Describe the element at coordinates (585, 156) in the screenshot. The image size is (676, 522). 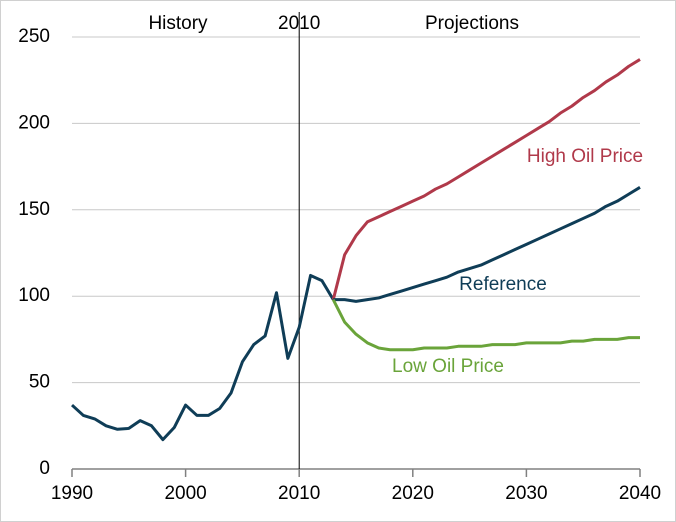
I see `series-label: High Oil Price` at that location.